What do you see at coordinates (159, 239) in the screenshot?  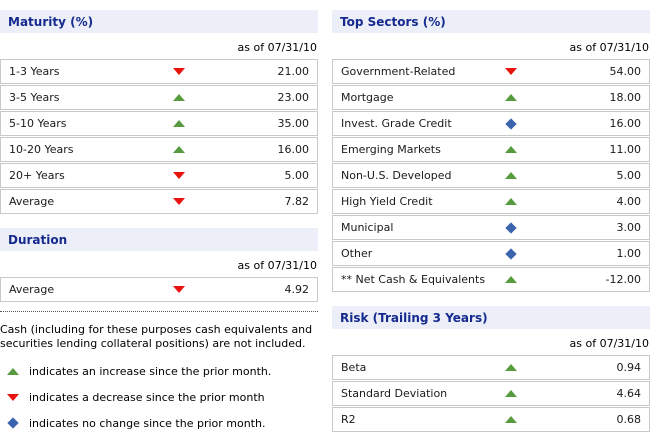 I see `duration-panel-title: Duration` at bounding box center [159, 239].